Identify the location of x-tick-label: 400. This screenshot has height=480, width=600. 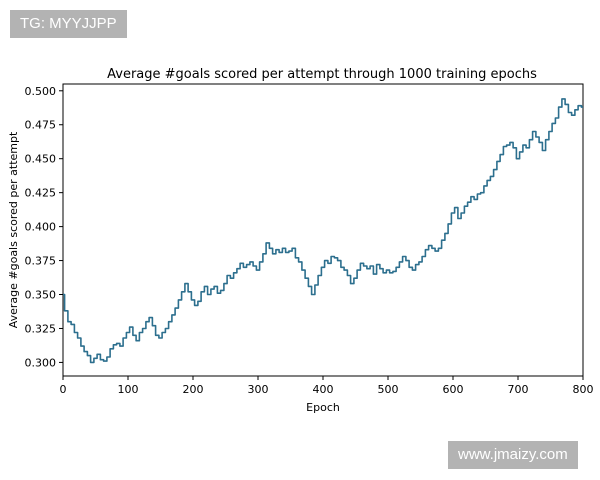
(323, 389).